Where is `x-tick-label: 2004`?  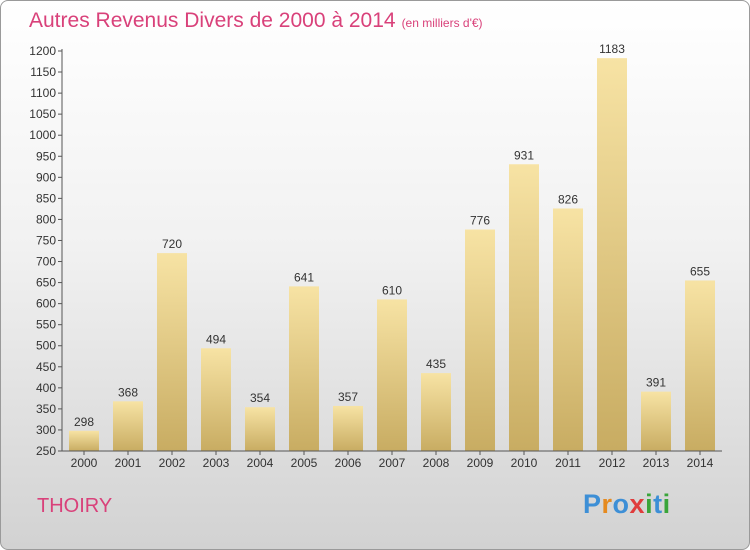 x-tick-label: 2004 is located at coordinates (260, 463).